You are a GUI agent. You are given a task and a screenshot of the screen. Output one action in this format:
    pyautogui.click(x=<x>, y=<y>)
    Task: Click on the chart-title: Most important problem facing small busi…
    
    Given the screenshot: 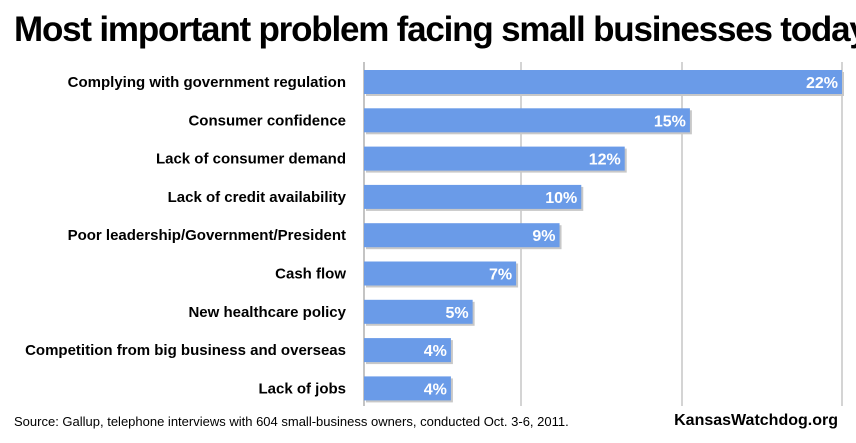 What is the action you would take?
    pyautogui.click(x=435, y=29)
    